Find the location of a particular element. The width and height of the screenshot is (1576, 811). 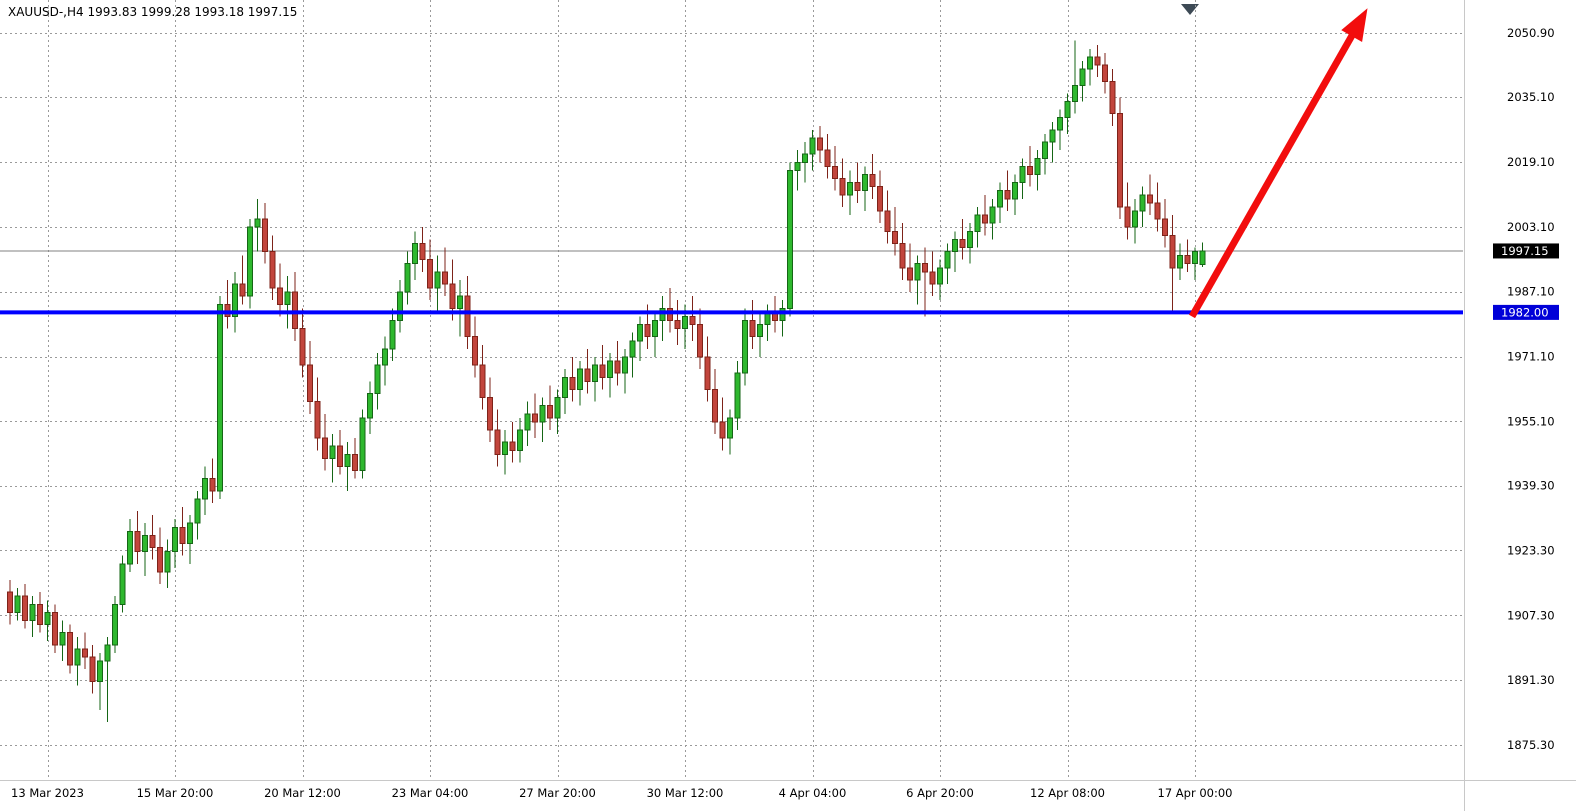

svg-text: 2003.10 is located at coordinates (1531, 227).